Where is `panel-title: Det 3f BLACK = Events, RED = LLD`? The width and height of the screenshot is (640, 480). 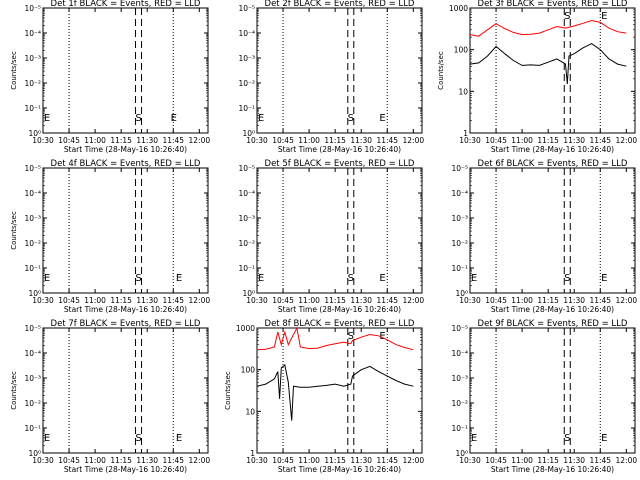
panel-title: Det 3f BLACK = Events, RED = LLD is located at coordinates (553, 4).